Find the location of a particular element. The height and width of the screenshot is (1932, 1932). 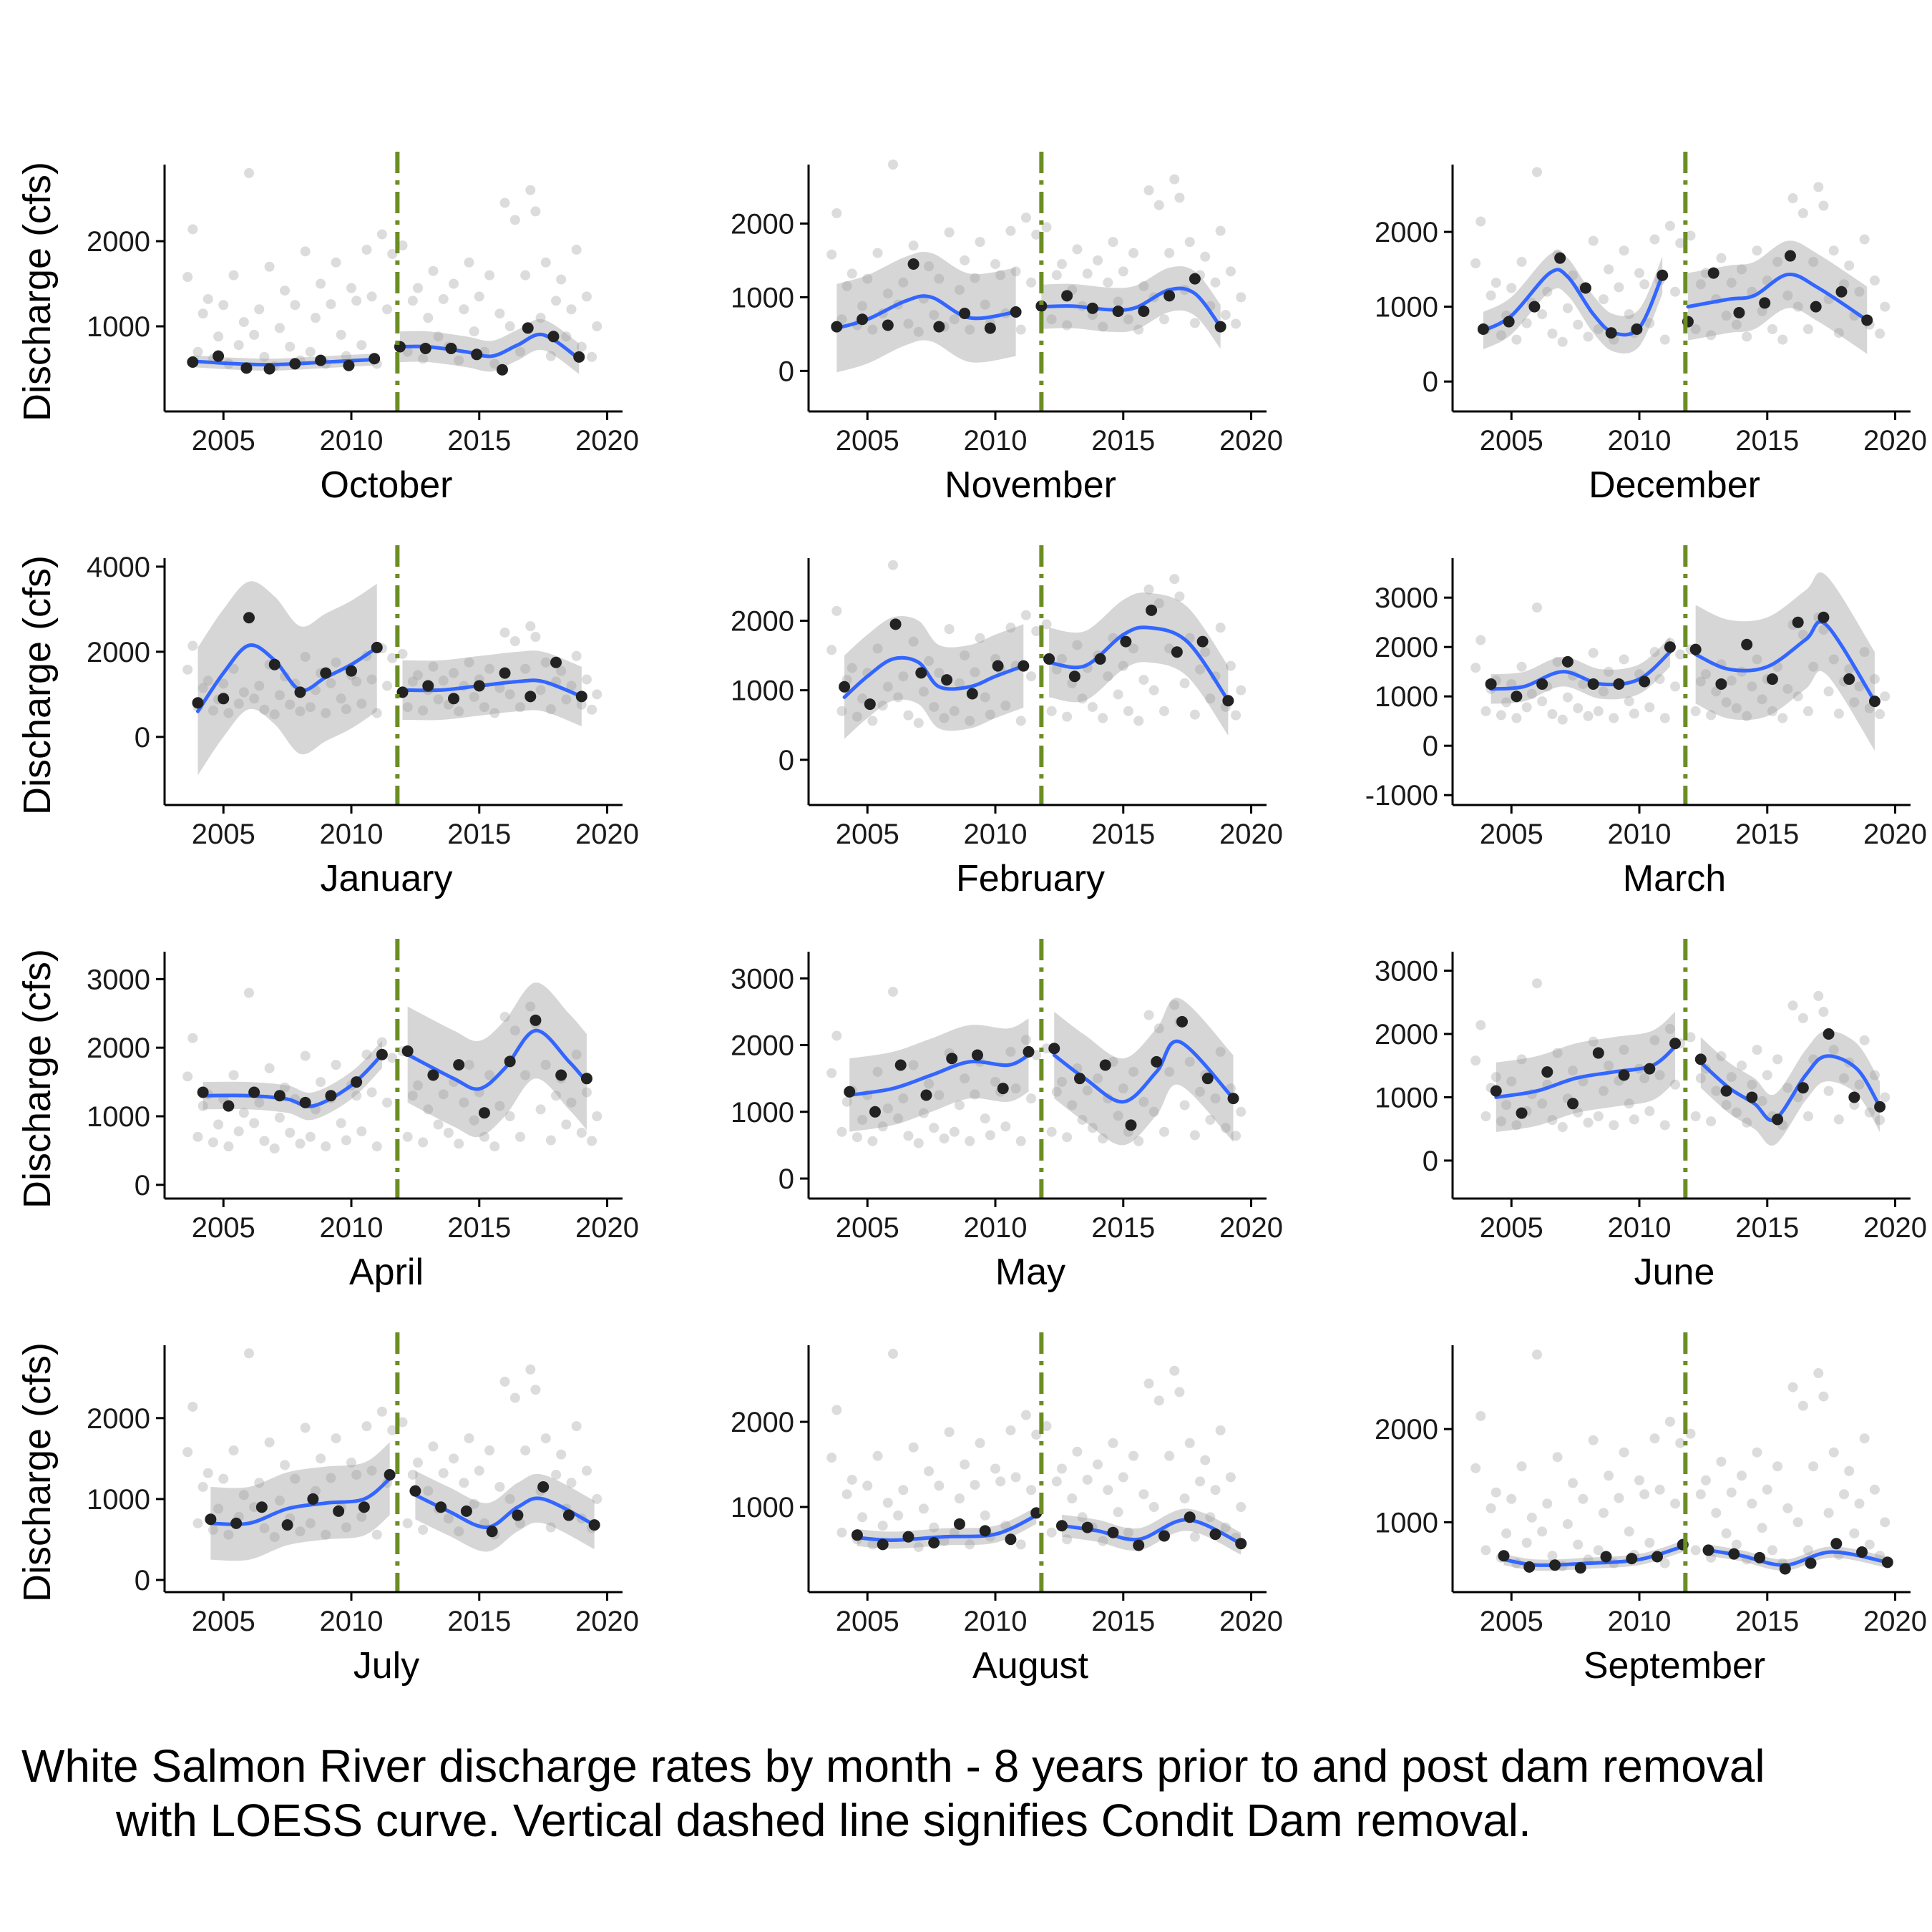

x-tick-label: 2010 is located at coordinates (996, 1621).